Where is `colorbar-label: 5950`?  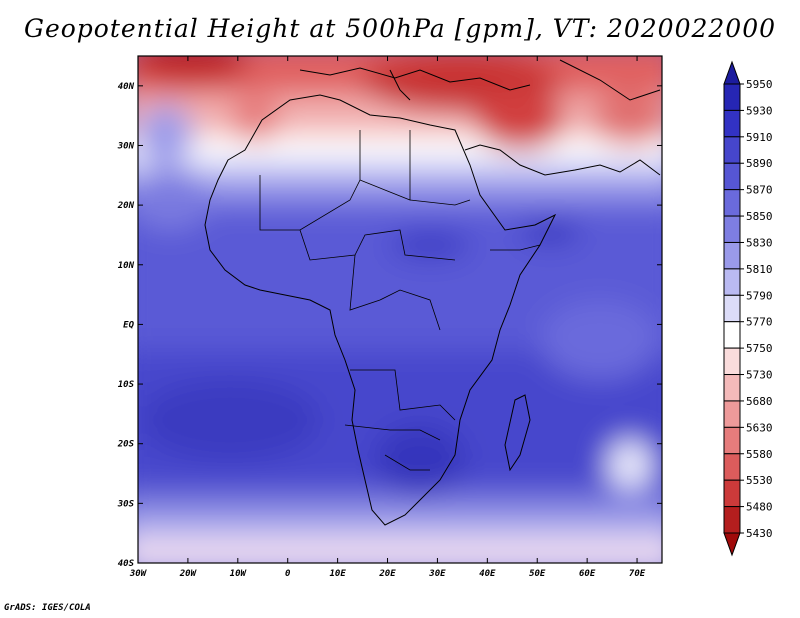 colorbar-label: 5950 is located at coordinates (759, 84).